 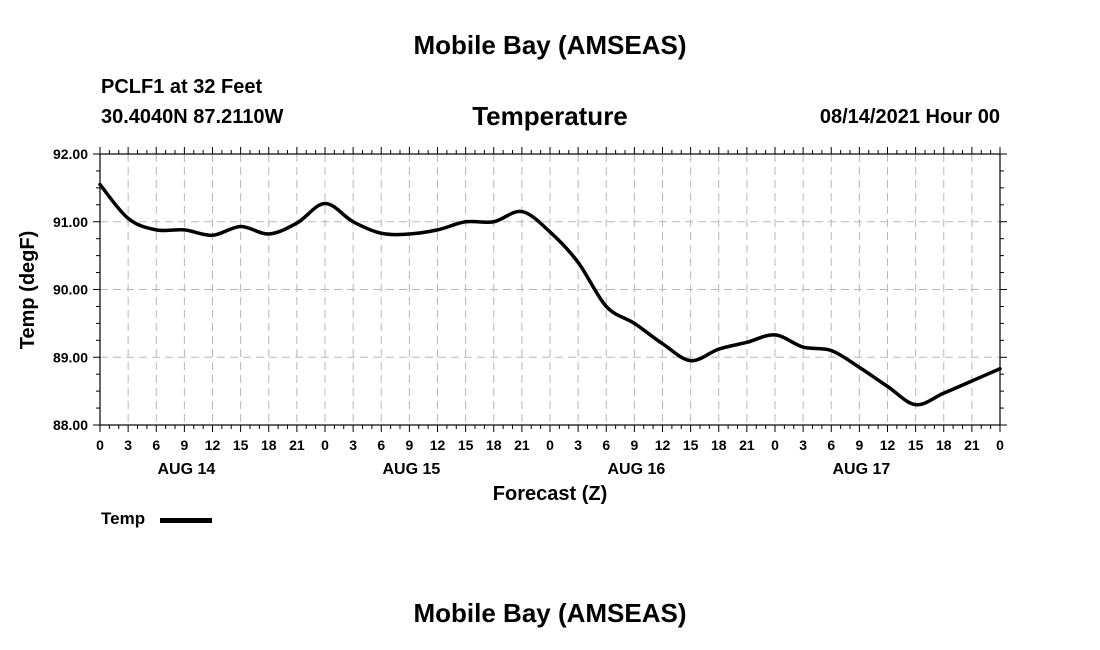 What do you see at coordinates (192, 117) in the screenshot?
I see `station-coordinates: 30.4040N 87.2110W` at bounding box center [192, 117].